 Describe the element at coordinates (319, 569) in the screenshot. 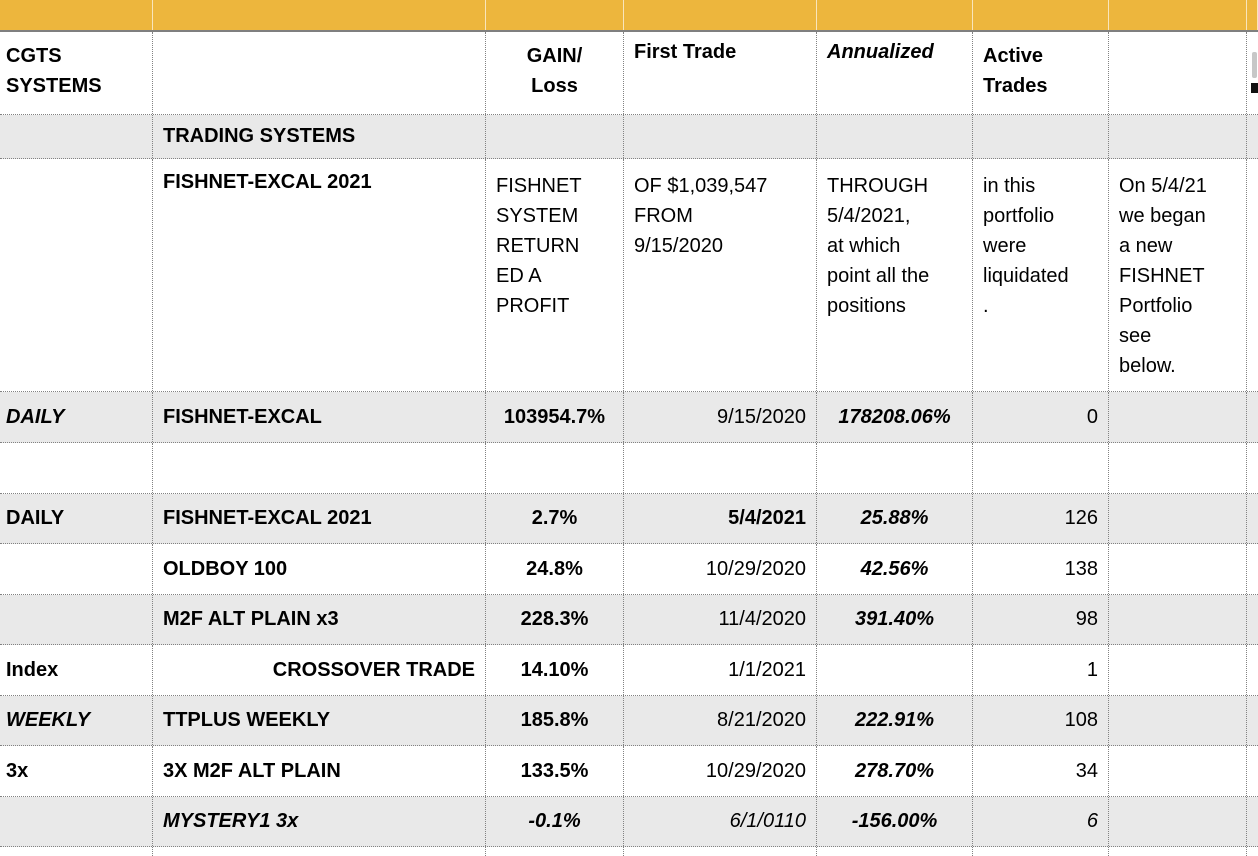

I see `cell-name: OLDBOY 100` at that location.